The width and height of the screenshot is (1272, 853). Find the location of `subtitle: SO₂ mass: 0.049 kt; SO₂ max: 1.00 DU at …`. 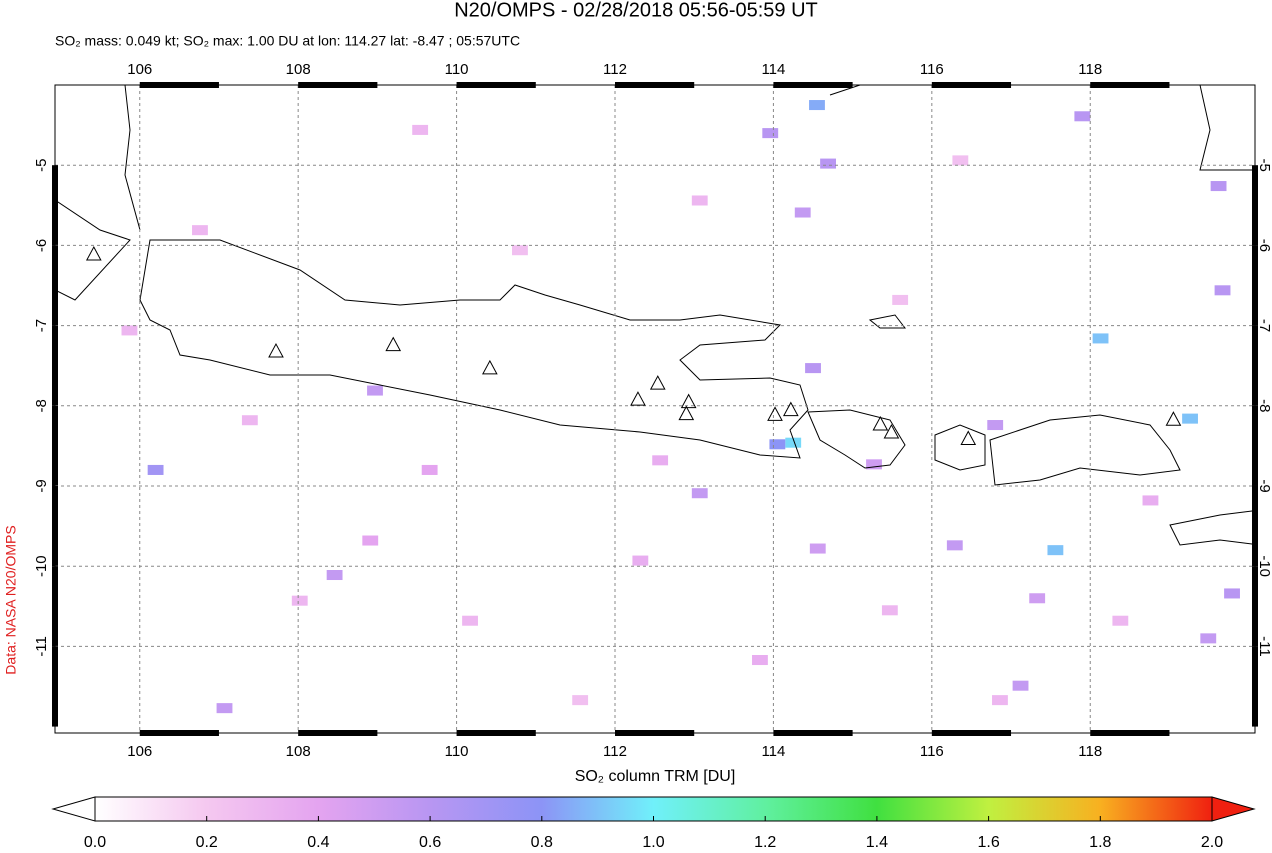

subtitle: SO₂ mass: 0.049 kt; SO₂ max: 1.00 DU at … is located at coordinates (287, 41).